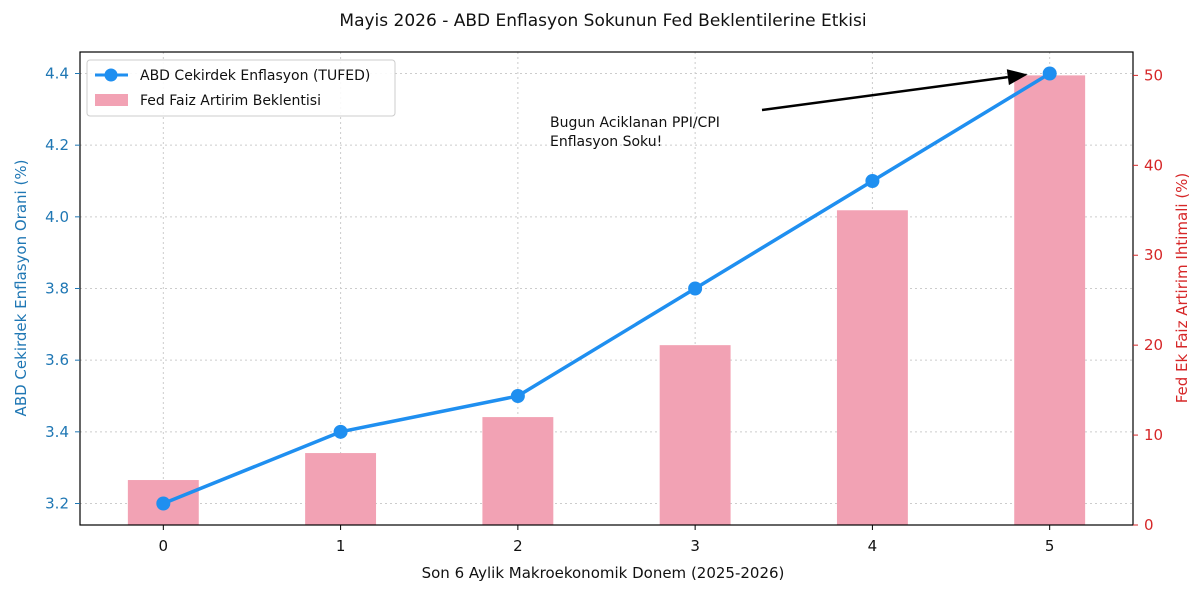 The image size is (1200, 594). What do you see at coordinates (57, 74) in the screenshot?
I see `left-y-tick-label: 4.4` at bounding box center [57, 74].